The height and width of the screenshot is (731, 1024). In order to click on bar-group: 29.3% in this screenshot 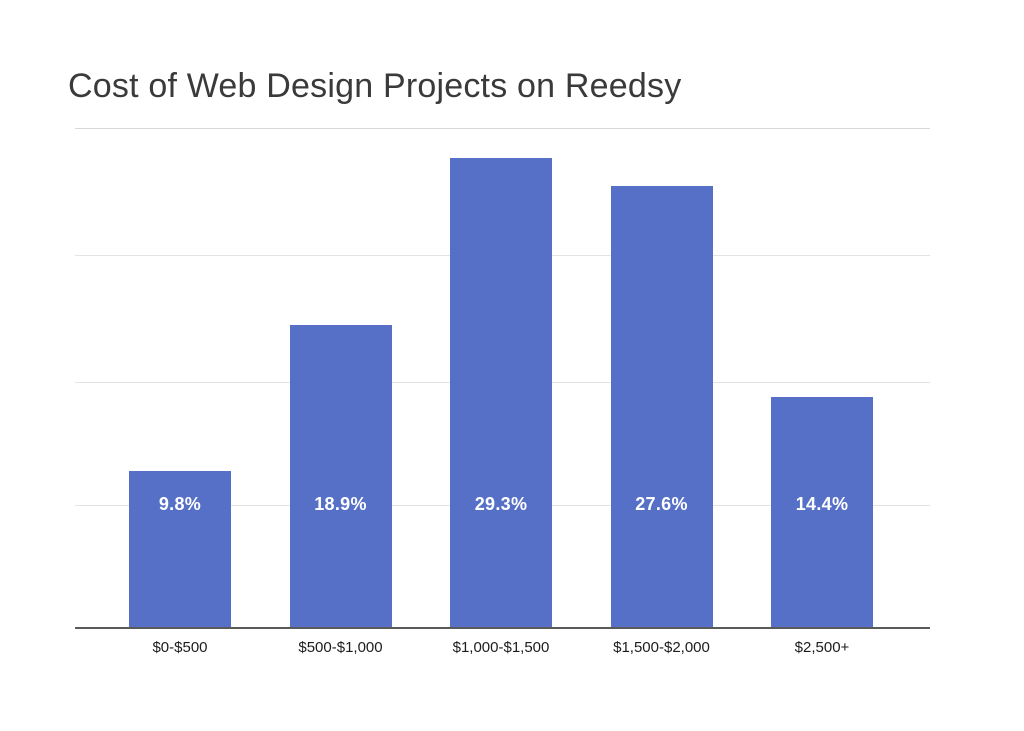, I will do `click(501, 378)`.